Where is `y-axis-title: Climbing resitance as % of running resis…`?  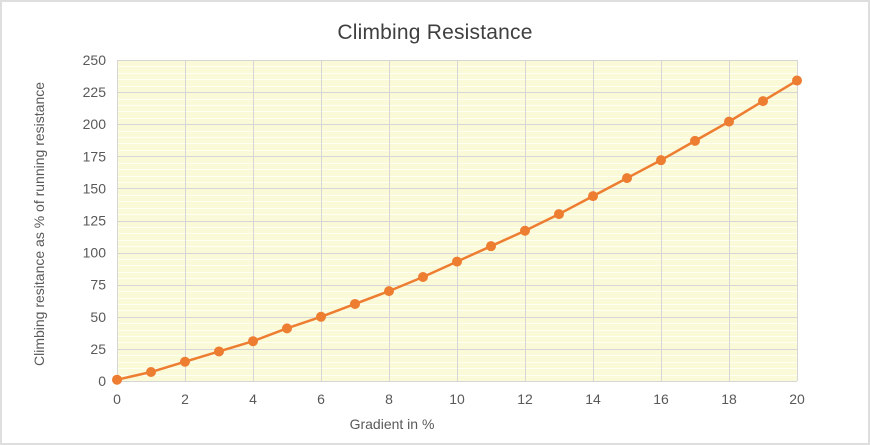 y-axis-title: Climbing resitance as % of running resis… is located at coordinates (39, 224).